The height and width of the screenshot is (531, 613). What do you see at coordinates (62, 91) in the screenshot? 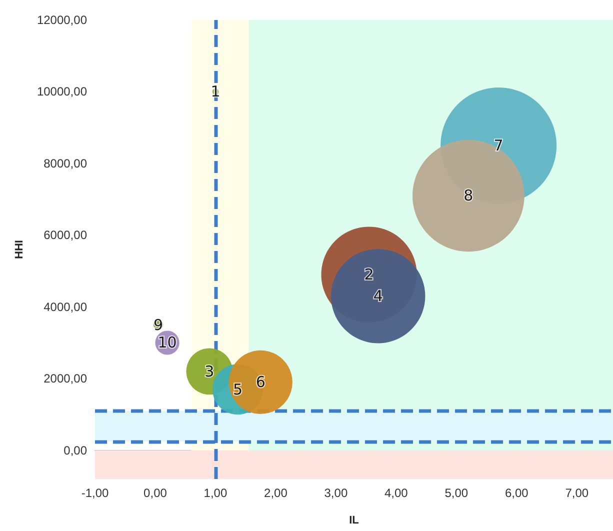
I see `y-tick-label: 10000,00` at bounding box center [62, 91].